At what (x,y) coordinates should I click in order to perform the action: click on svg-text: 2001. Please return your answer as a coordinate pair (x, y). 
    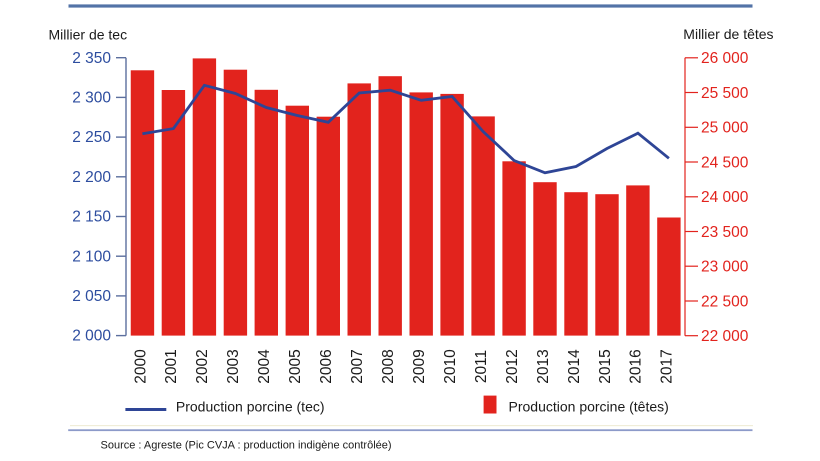
    Looking at the image, I should click on (171, 366).